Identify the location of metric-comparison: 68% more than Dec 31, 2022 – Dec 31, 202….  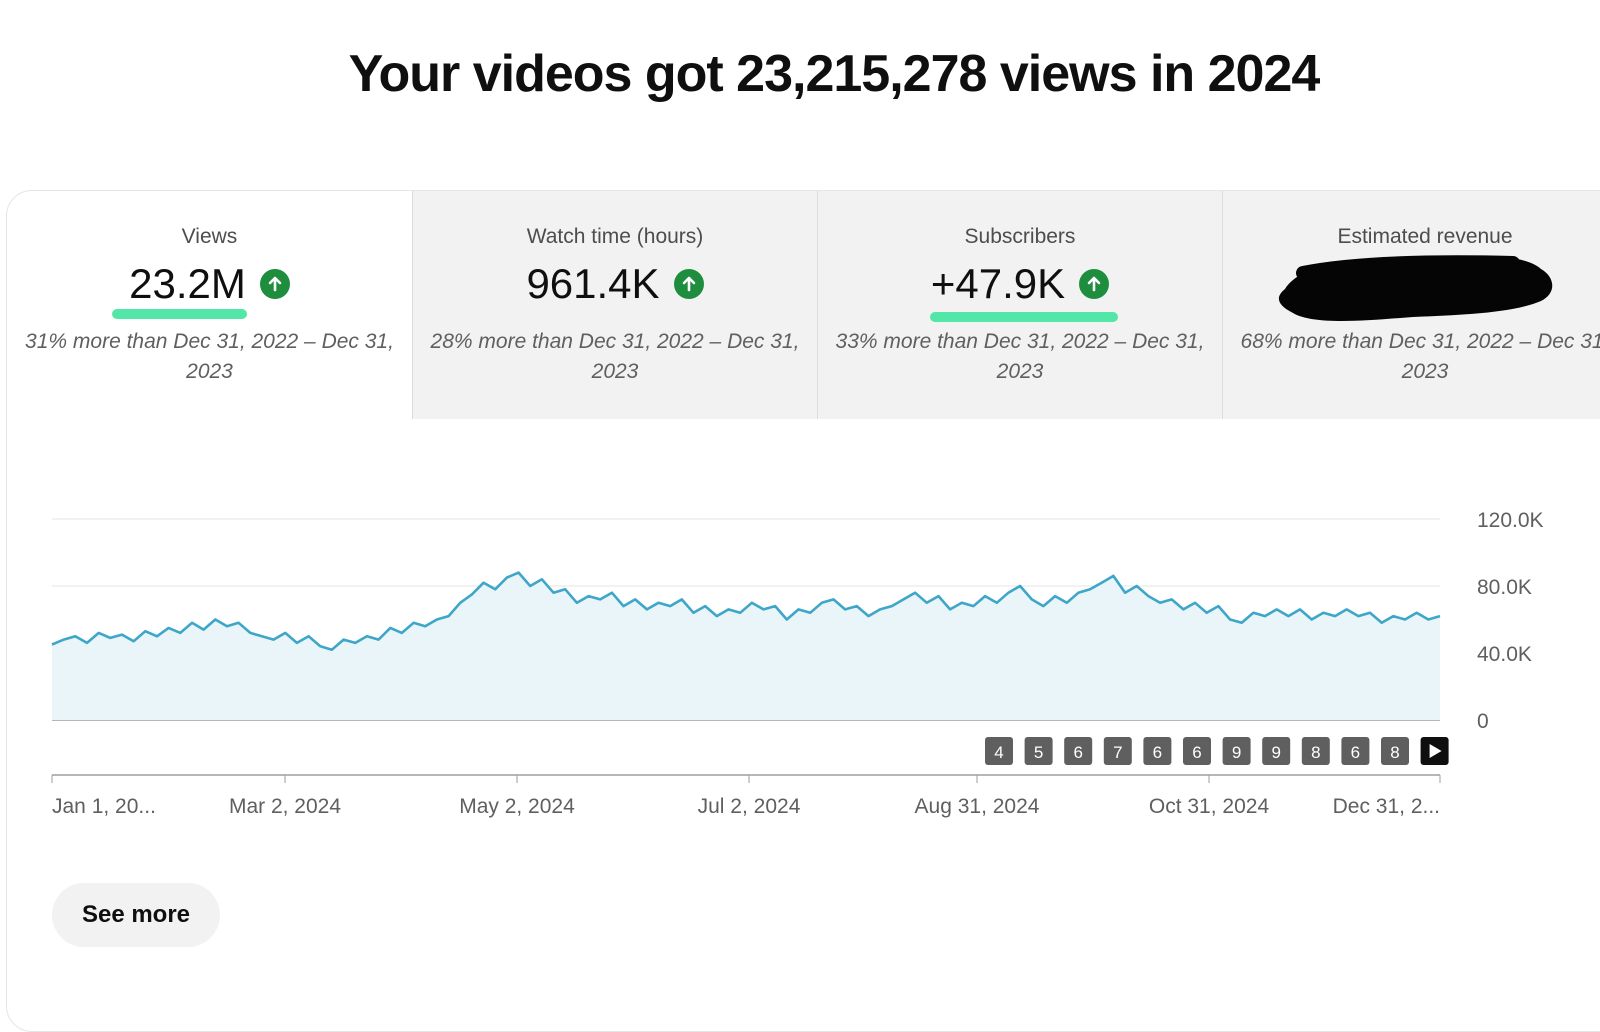
(1420, 356).